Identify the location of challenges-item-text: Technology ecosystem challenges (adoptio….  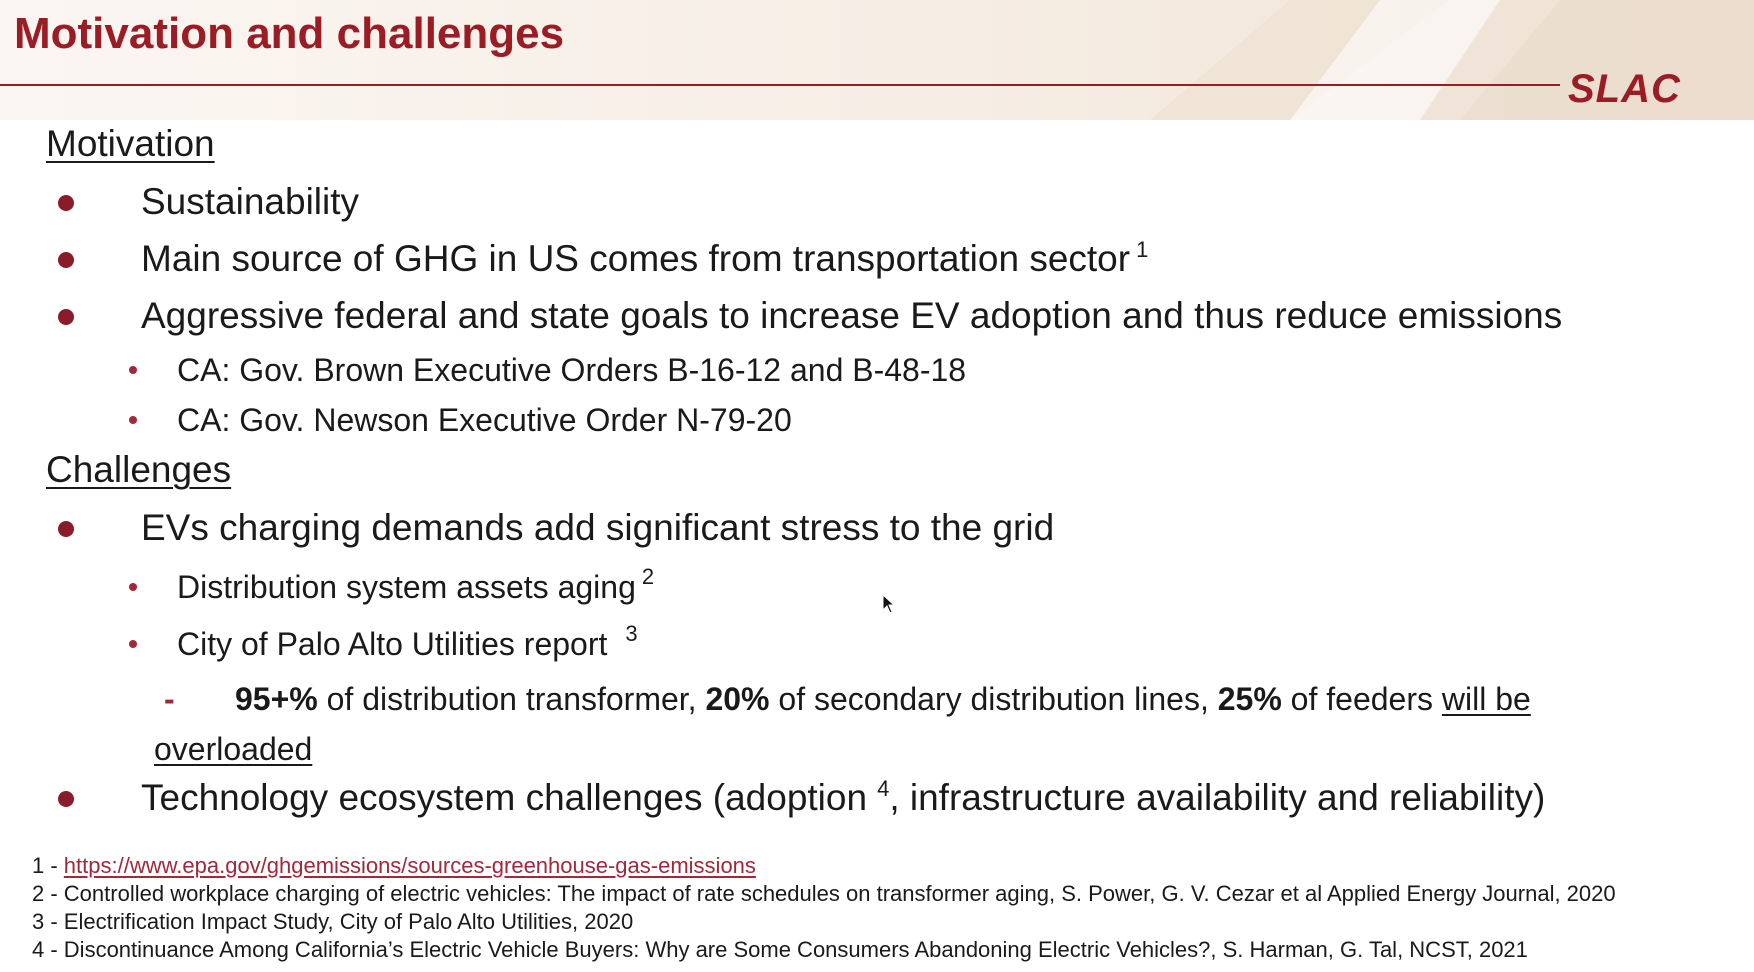
(843, 800).